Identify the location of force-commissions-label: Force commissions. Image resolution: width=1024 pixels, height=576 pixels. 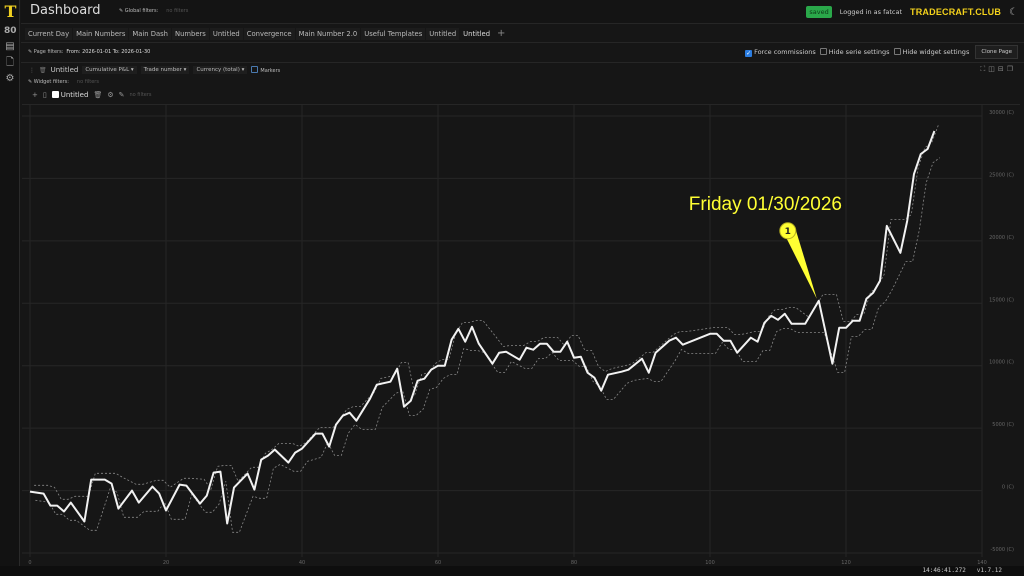
(785, 51).